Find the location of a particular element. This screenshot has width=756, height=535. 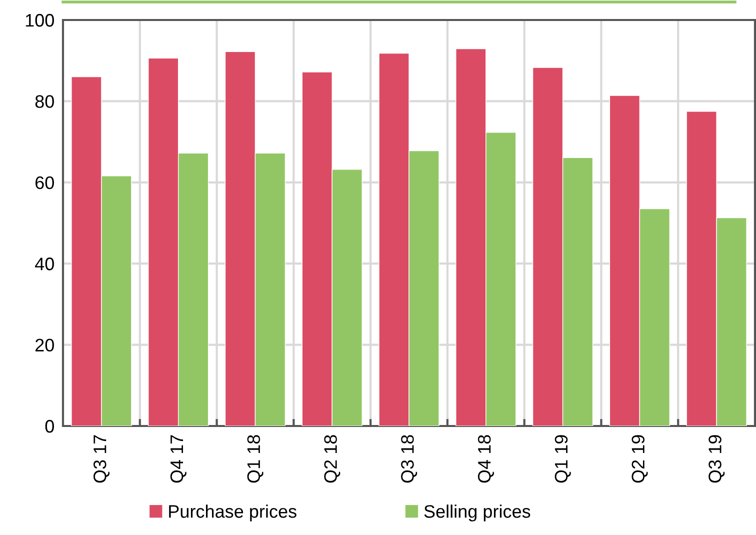

x-tick-label: Q2 19 is located at coordinates (640, 459).